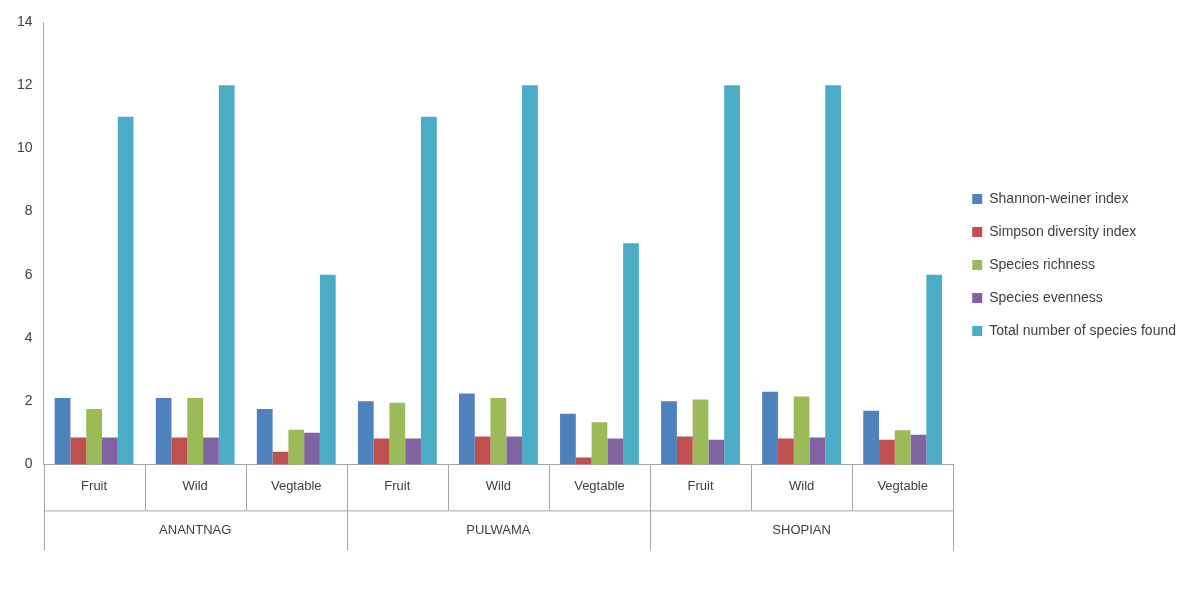  I want to click on y-tick-label: 12, so click(24, 84).